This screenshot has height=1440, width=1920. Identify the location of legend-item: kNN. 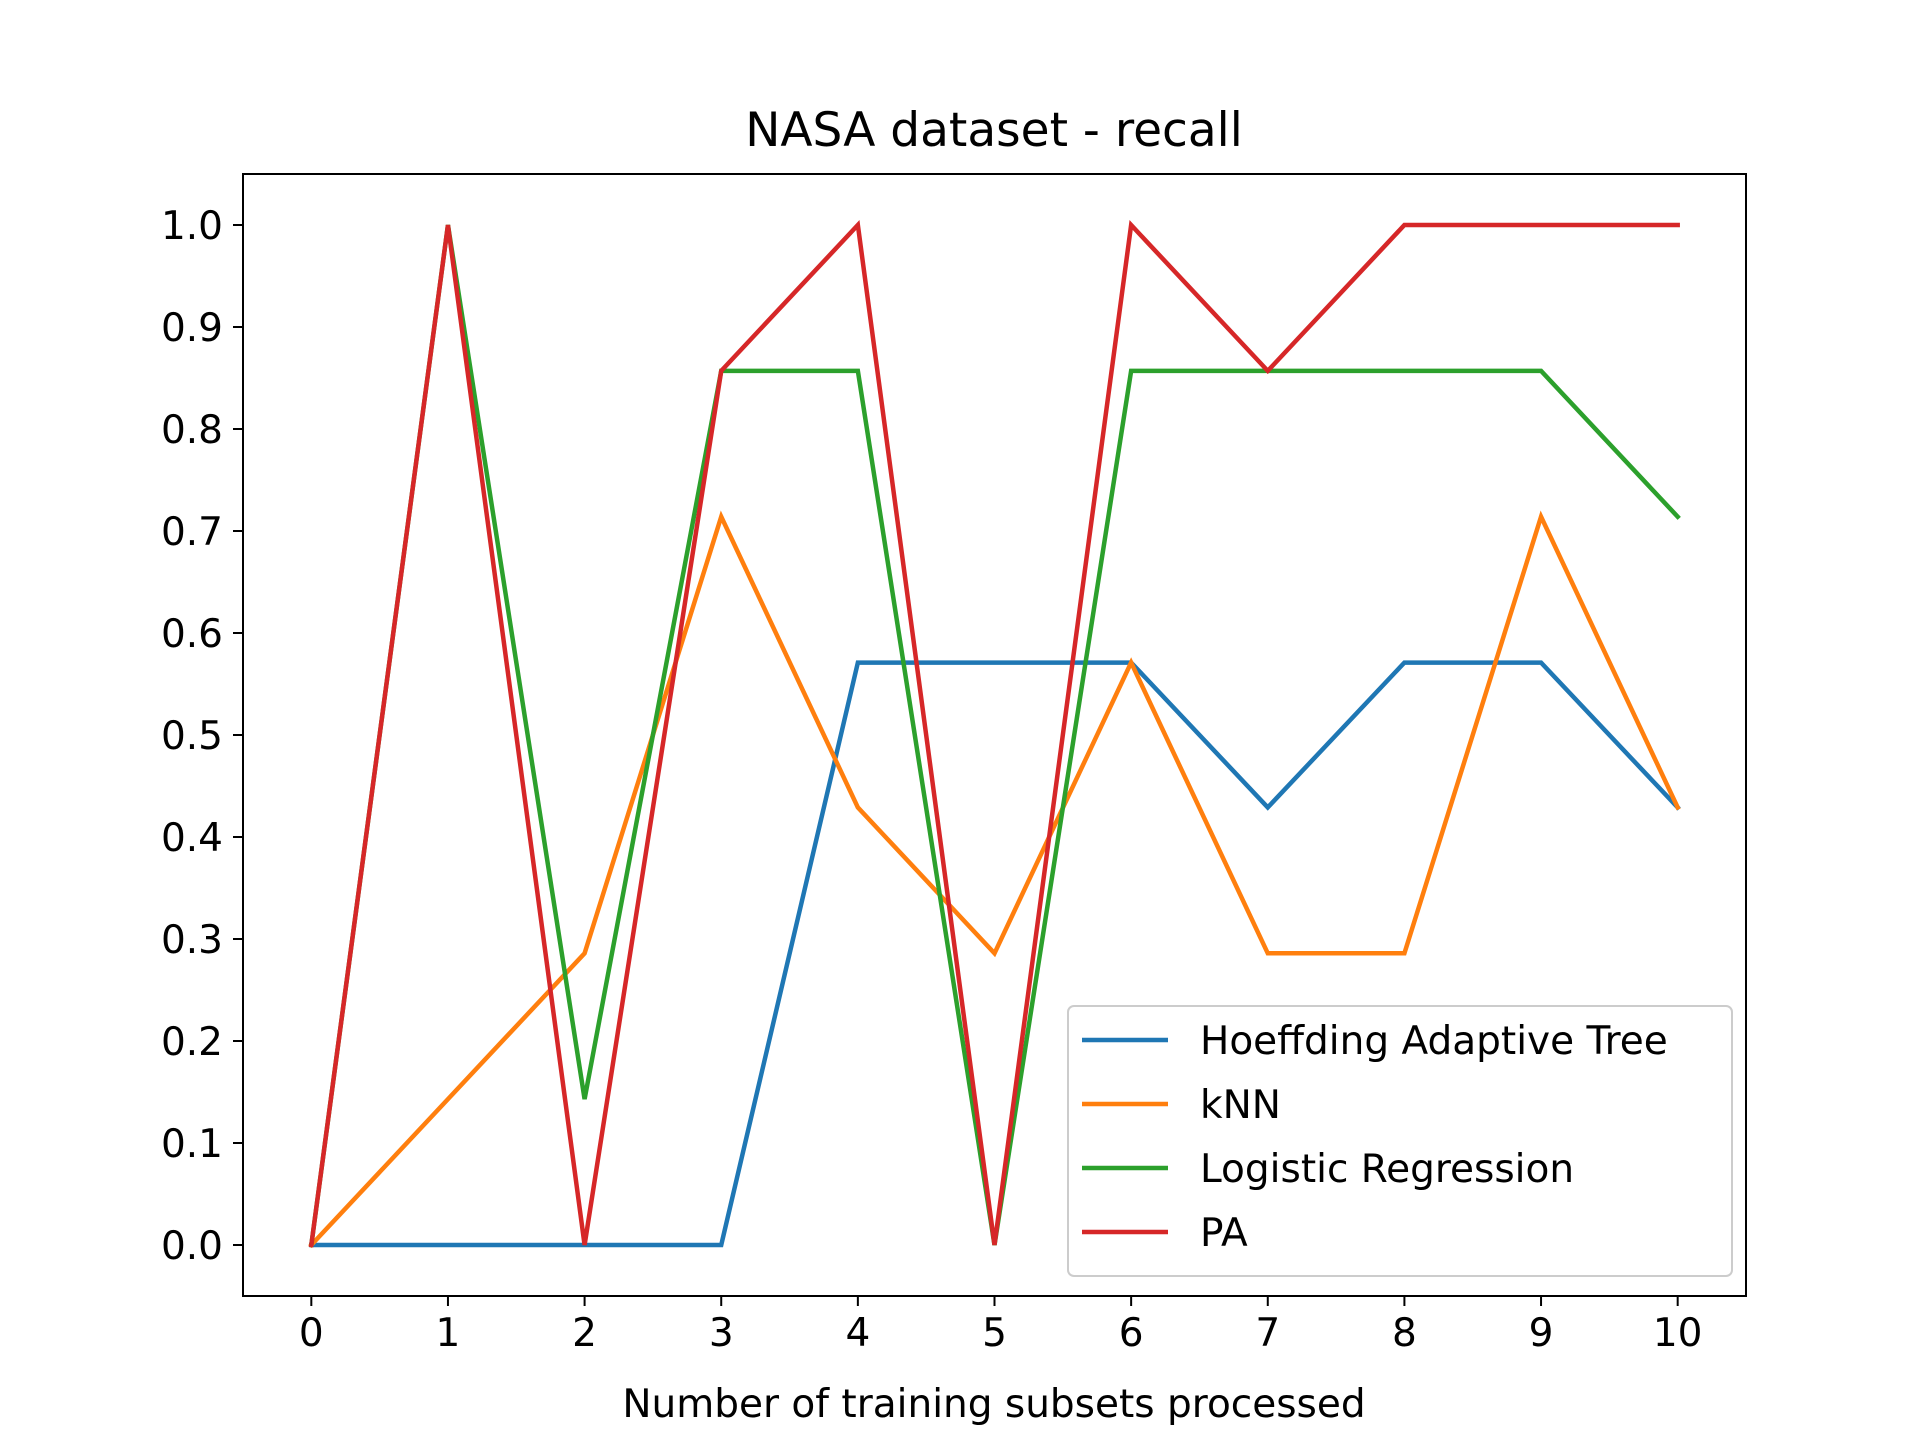
(1181, 1105).